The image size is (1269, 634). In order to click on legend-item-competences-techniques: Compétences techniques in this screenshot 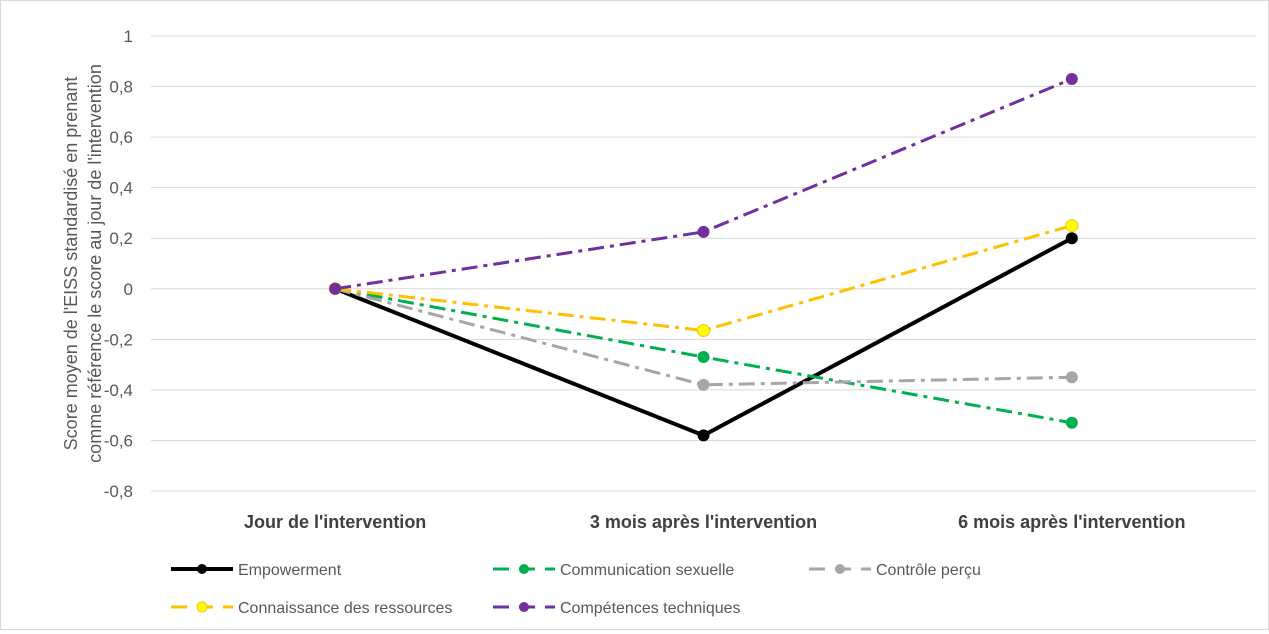, I will do `click(617, 608)`.